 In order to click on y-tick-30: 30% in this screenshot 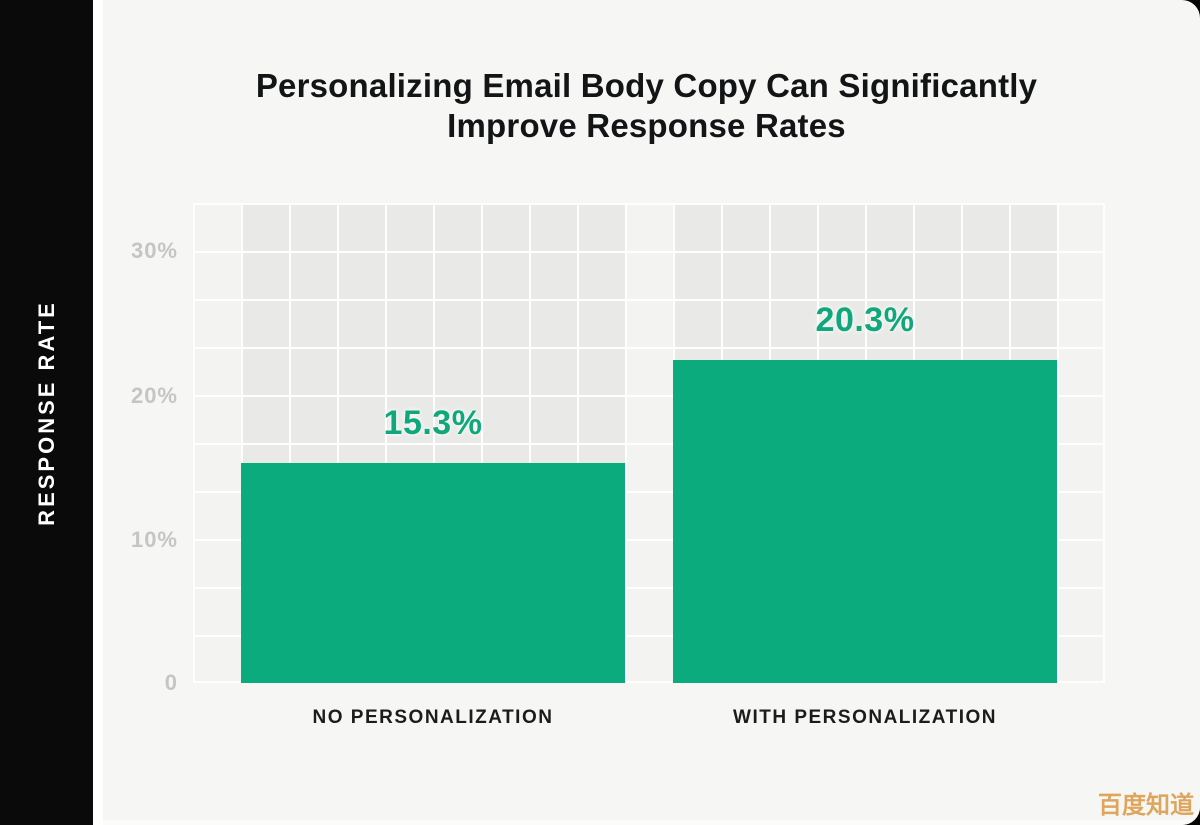, I will do `click(154, 250)`.